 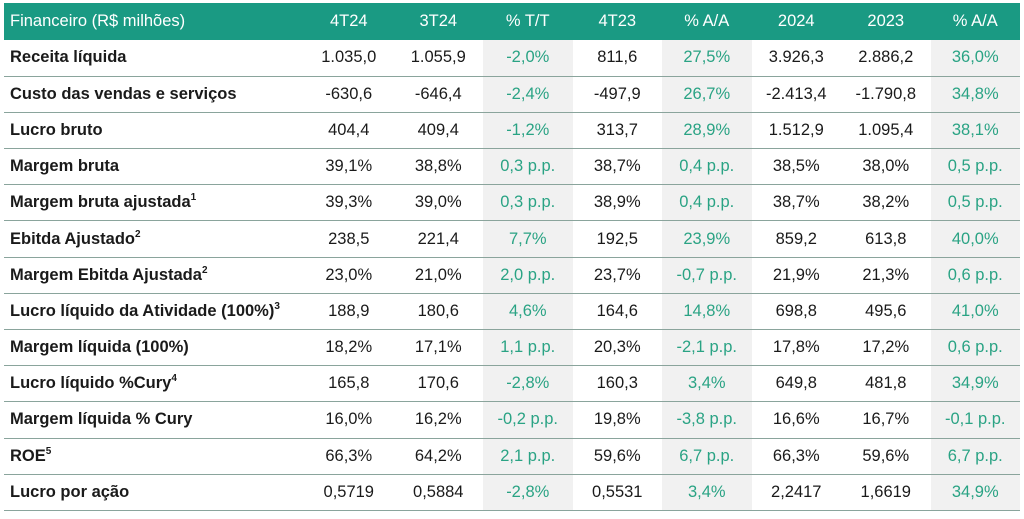 What do you see at coordinates (100, 202) in the screenshot?
I see `row-label-text: Margem bruta ajustada` at bounding box center [100, 202].